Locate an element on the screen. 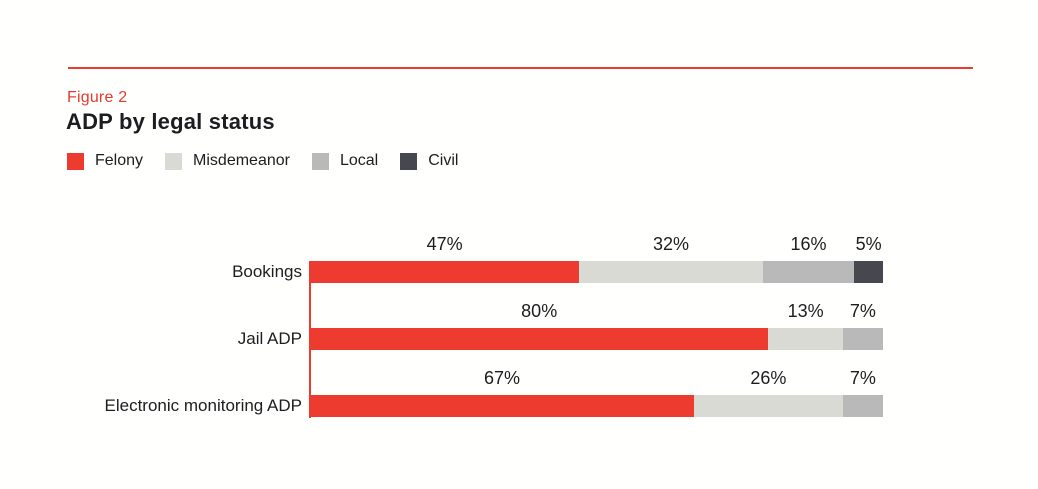 This screenshot has width=1038, height=489. legend-item-misdemeanor: Misdemeanor is located at coordinates (227, 161).